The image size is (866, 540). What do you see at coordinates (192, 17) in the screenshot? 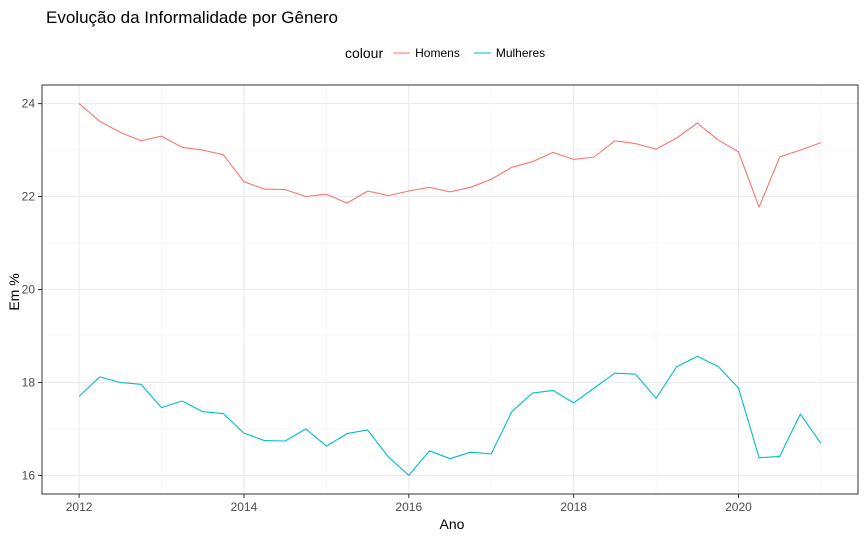
I see `chart-title: Evolução da Informalidade por Gênero` at bounding box center [192, 17].